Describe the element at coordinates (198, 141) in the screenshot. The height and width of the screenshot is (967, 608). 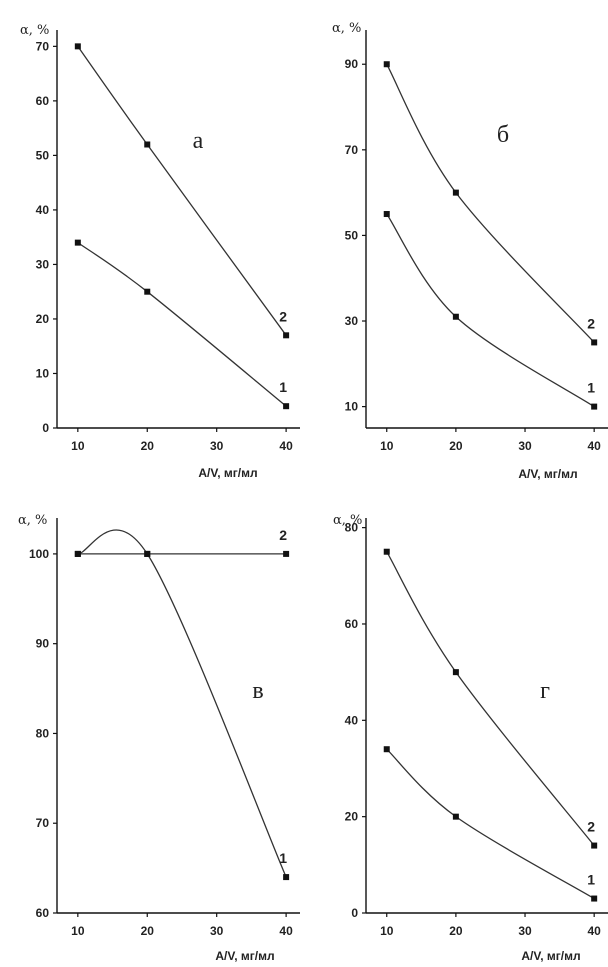
I see `panel-letter: а` at that location.